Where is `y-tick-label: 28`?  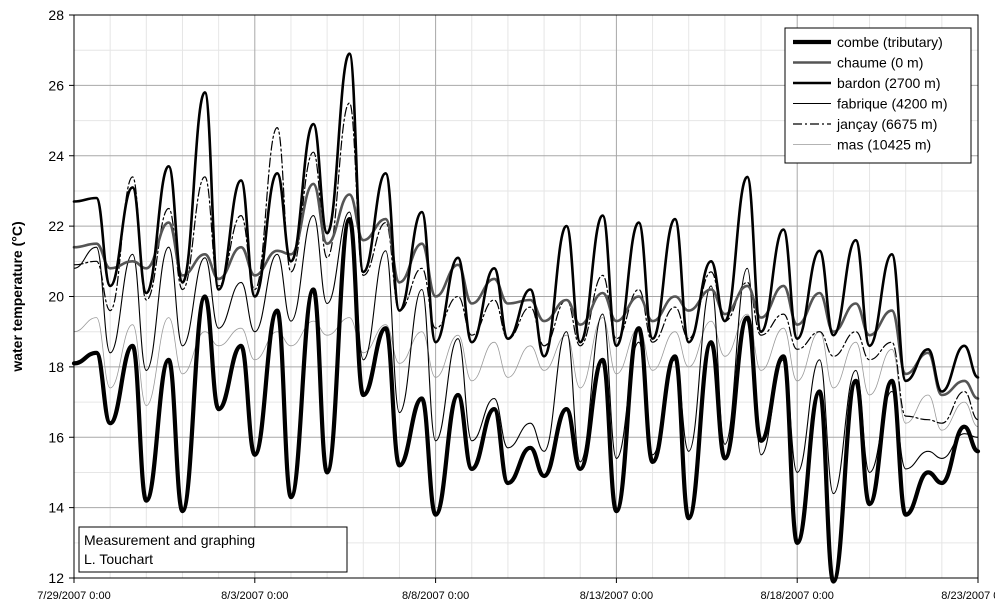
y-tick-label: 28 is located at coordinates (56, 15).